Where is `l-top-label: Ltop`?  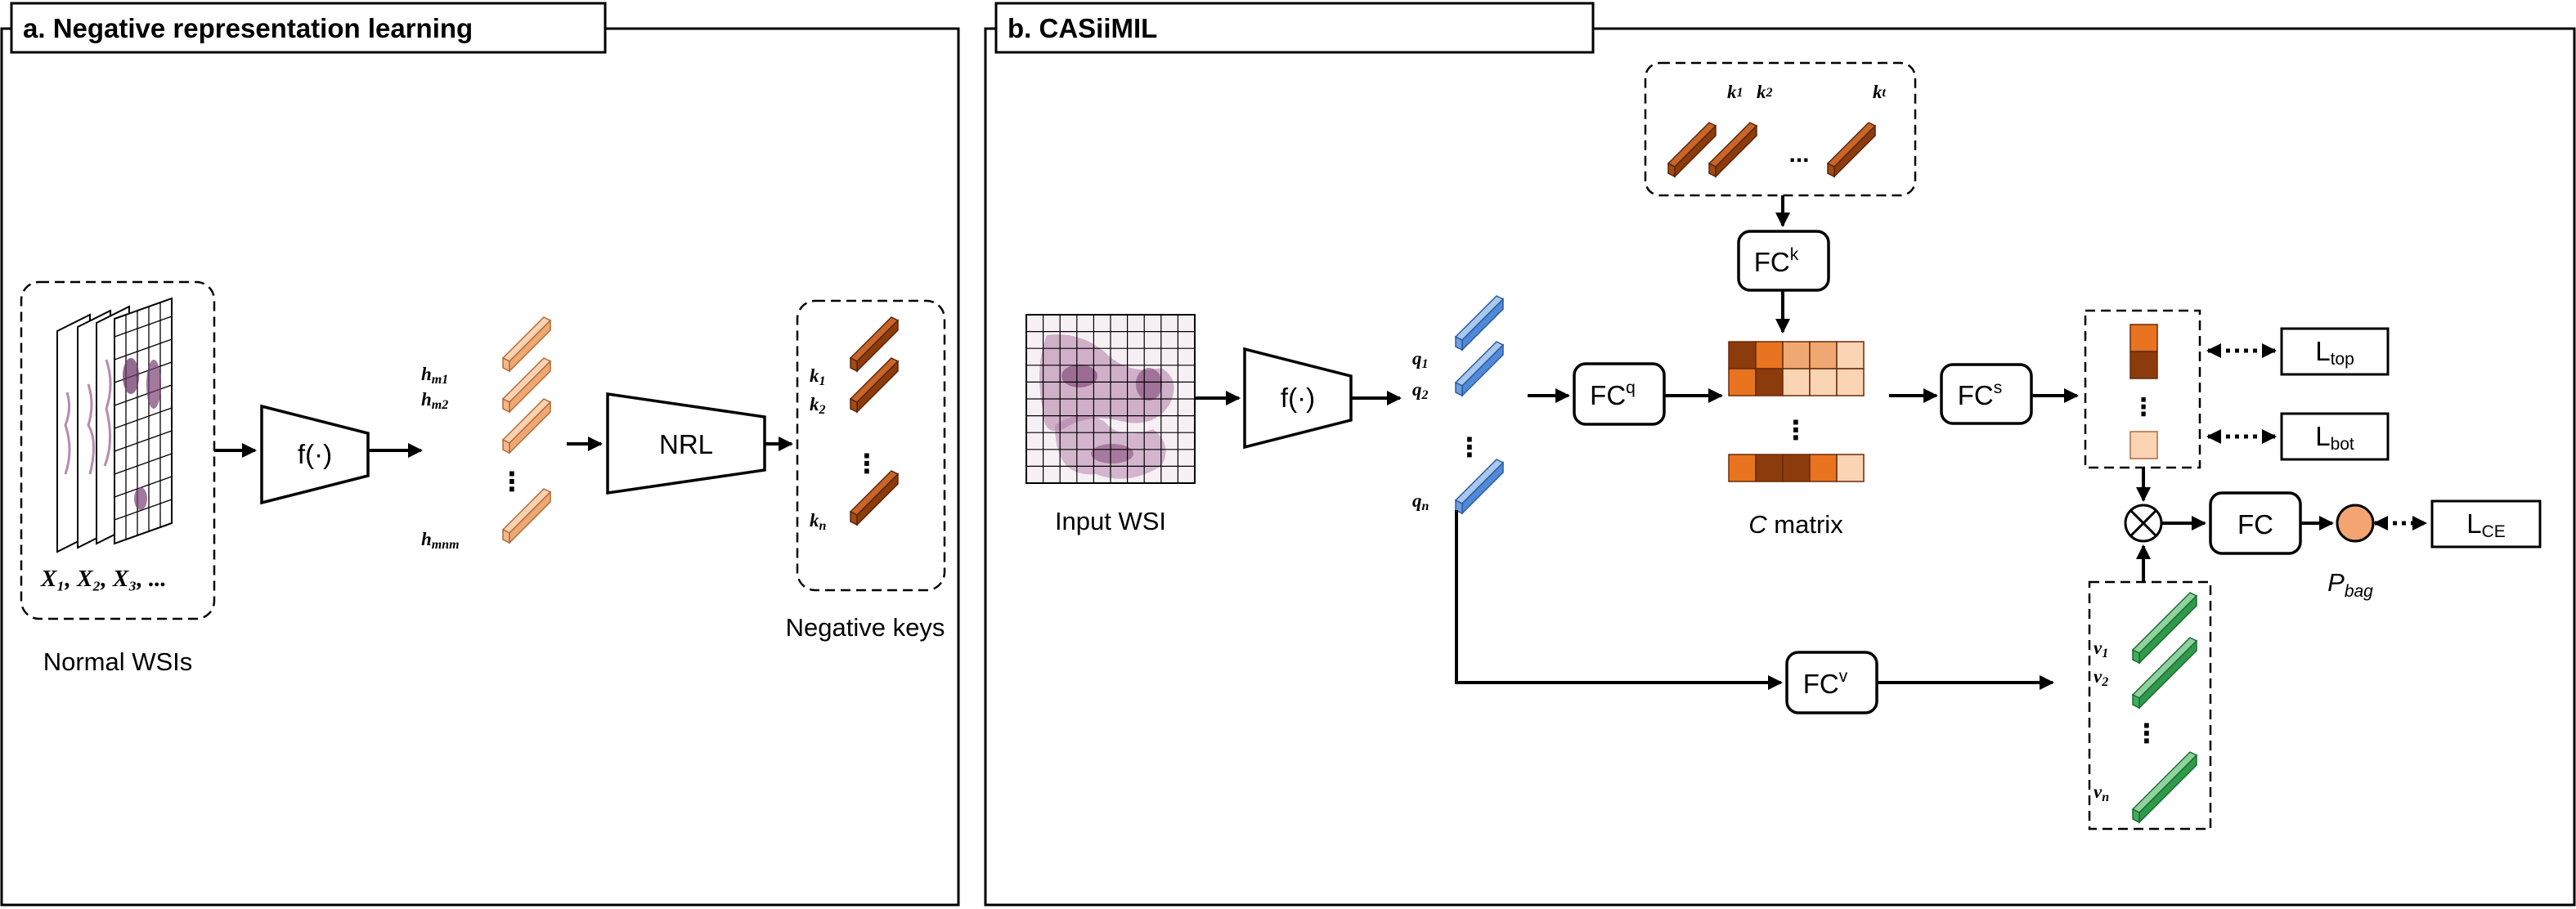
l-top-label: Ltop is located at coordinates (2334, 352).